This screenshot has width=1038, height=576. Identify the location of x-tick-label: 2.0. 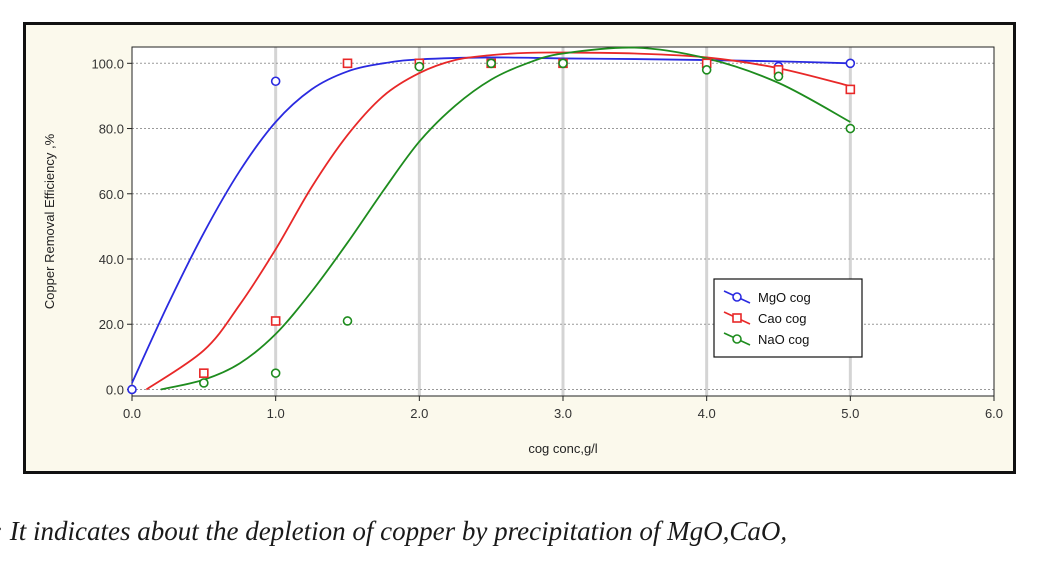
(419, 413).